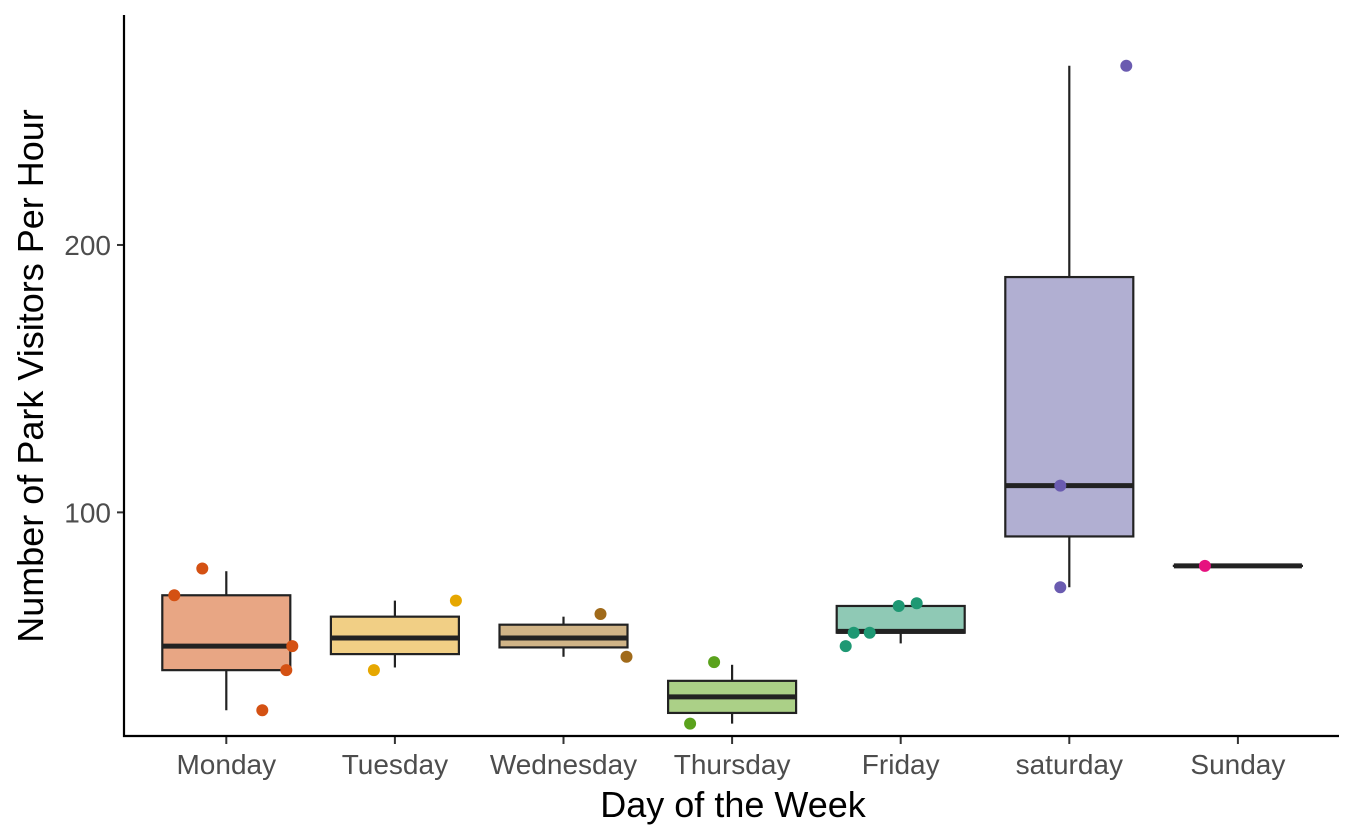 The width and height of the screenshot is (1356, 838). What do you see at coordinates (1069, 764) in the screenshot?
I see `x-tick-label: saturday` at bounding box center [1069, 764].